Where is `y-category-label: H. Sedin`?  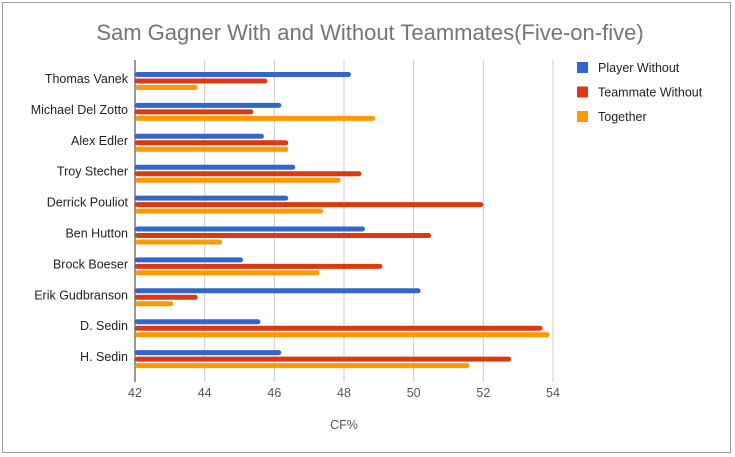 y-category-label: H. Sedin is located at coordinates (104, 357).